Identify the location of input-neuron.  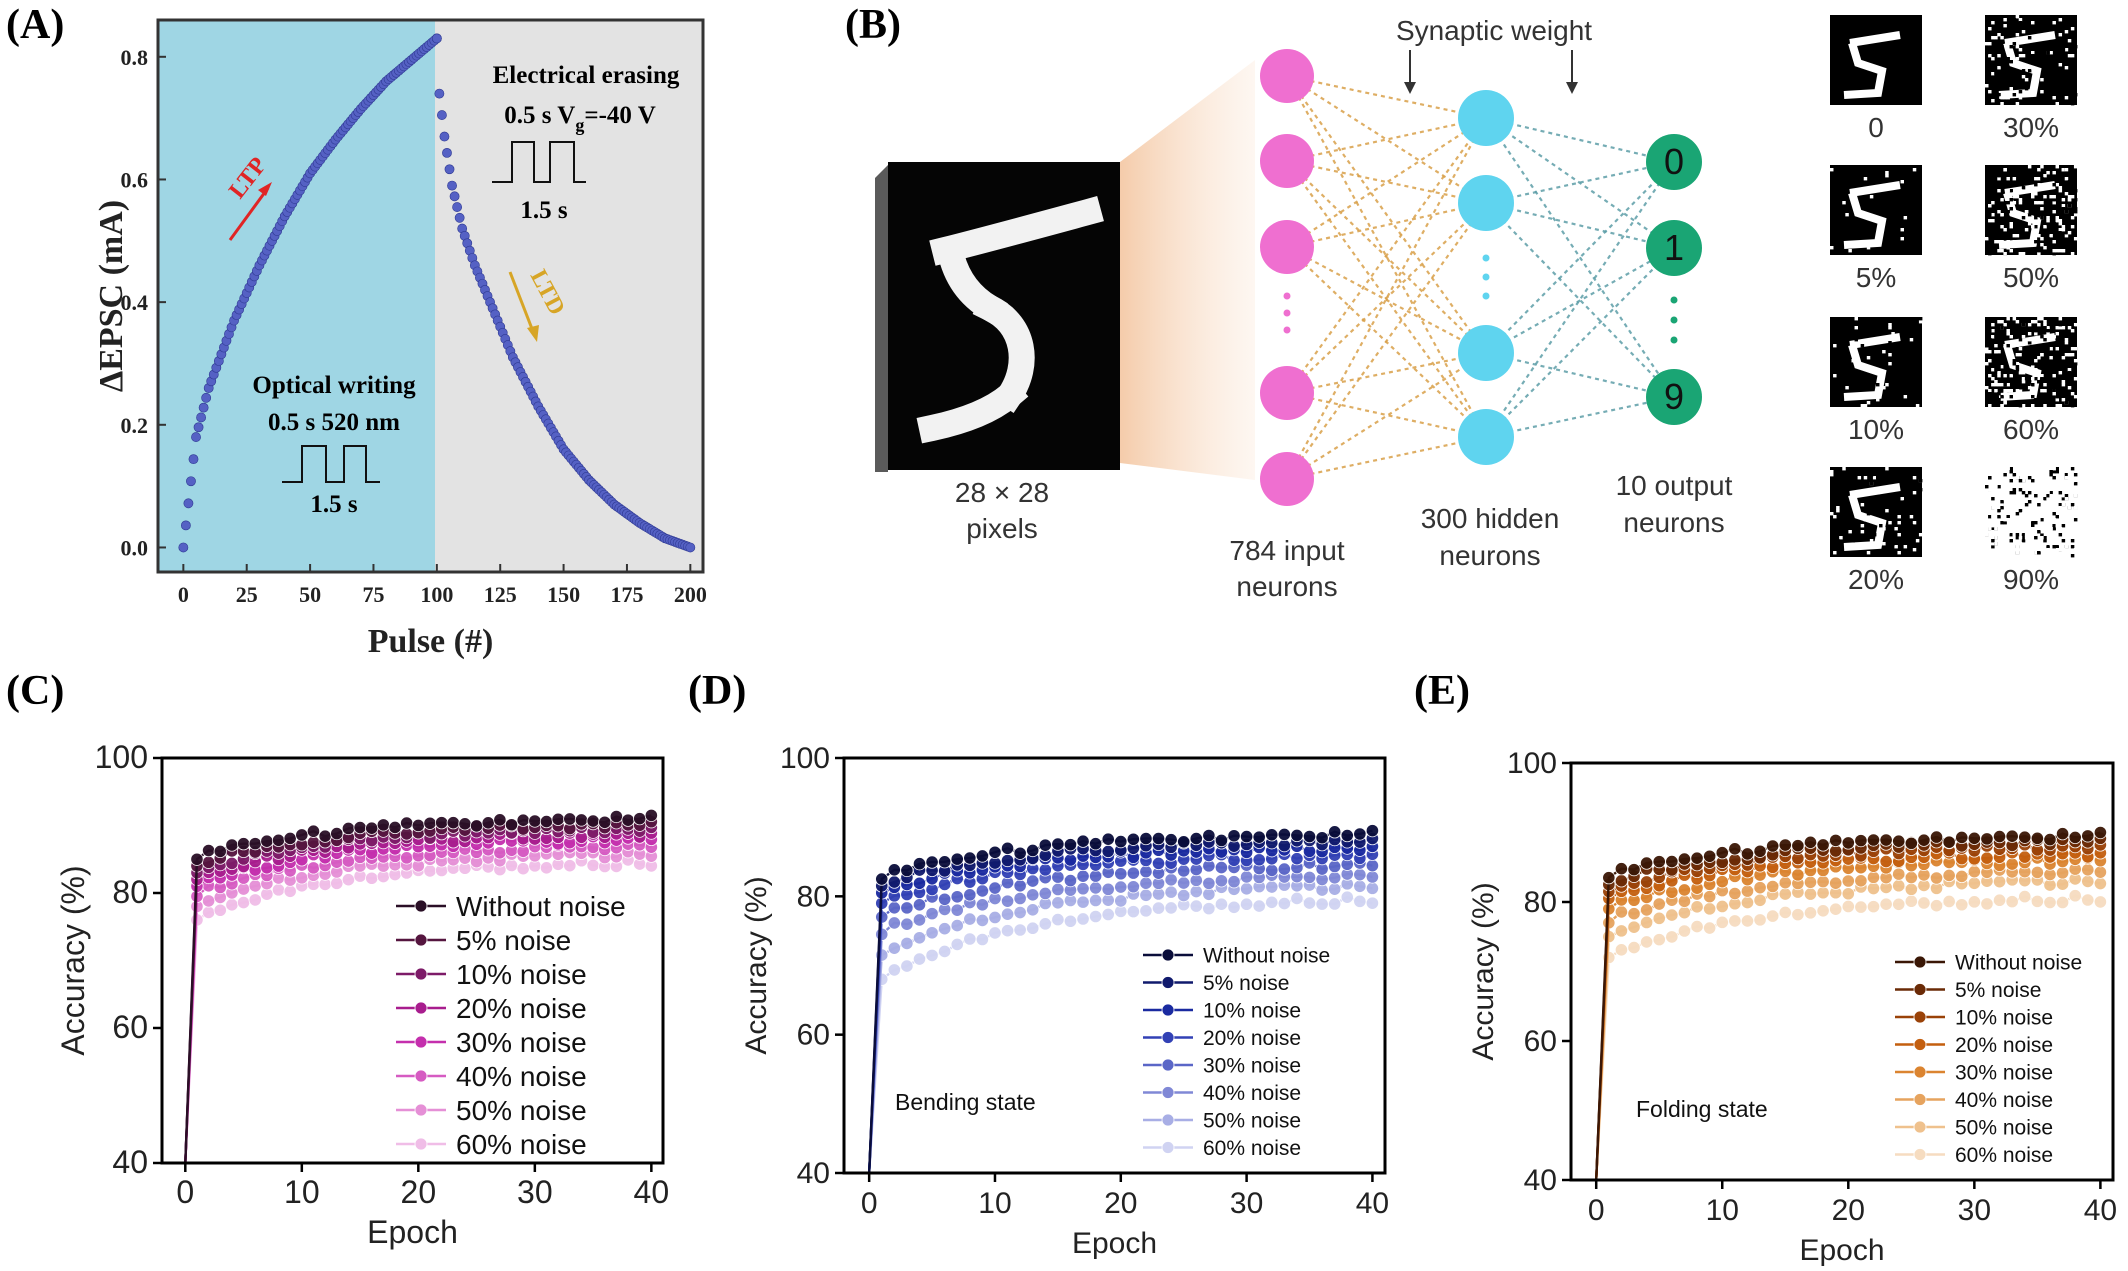
(1287, 393).